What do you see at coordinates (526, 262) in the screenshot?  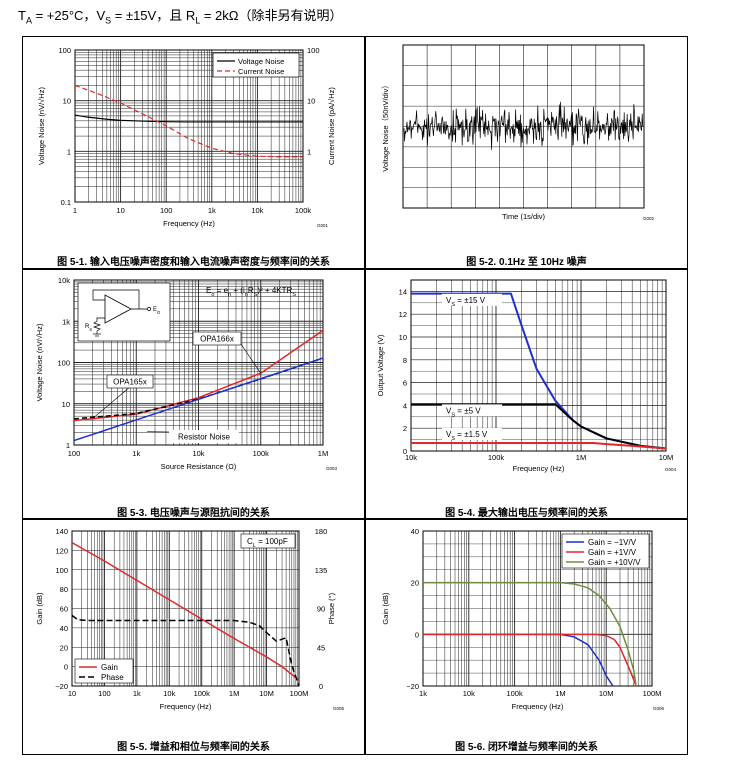 I see `figure-5-2-caption: 图 5-2. 0.1Hz 至 10Hz 噪声` at bounding box center [526, 262].